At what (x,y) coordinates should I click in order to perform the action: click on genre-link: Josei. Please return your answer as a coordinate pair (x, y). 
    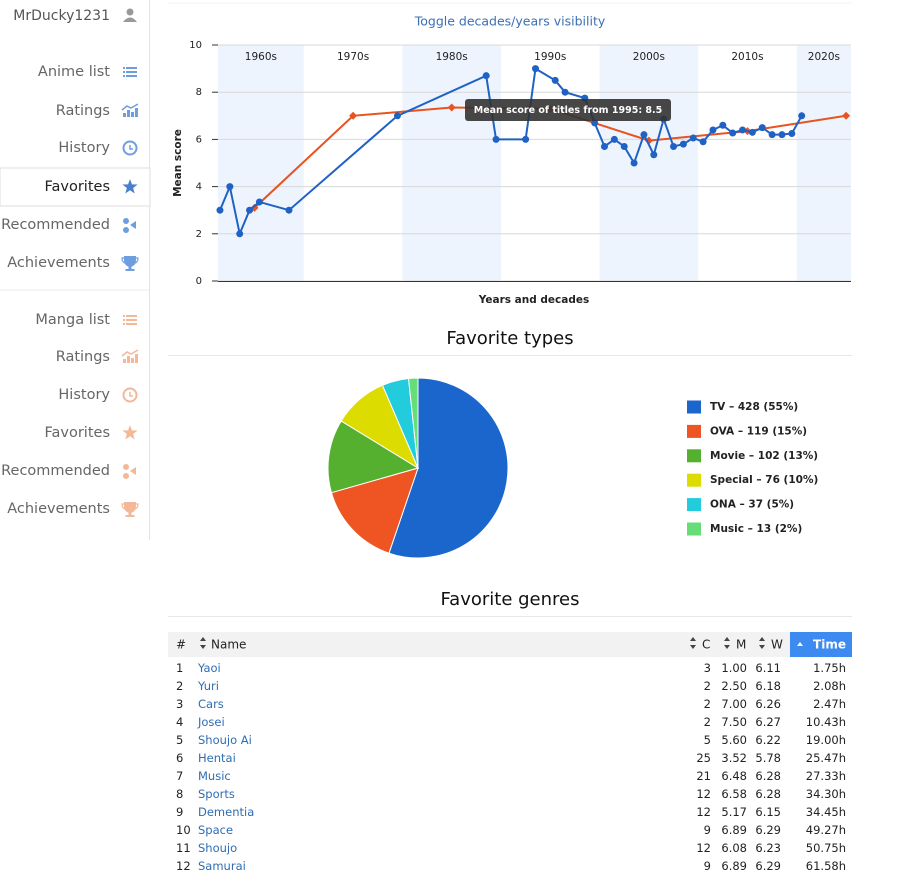
    Looking at the image, I should click on (211, 722).